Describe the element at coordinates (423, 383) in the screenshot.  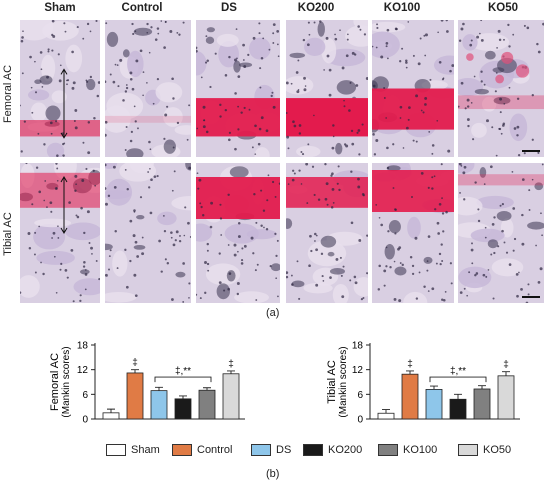
I see `tibial-ac-bar-chart: Tibial AC (Mankin scores) 0 6 12 18 ‡ ‡ ‡,**` at that location.